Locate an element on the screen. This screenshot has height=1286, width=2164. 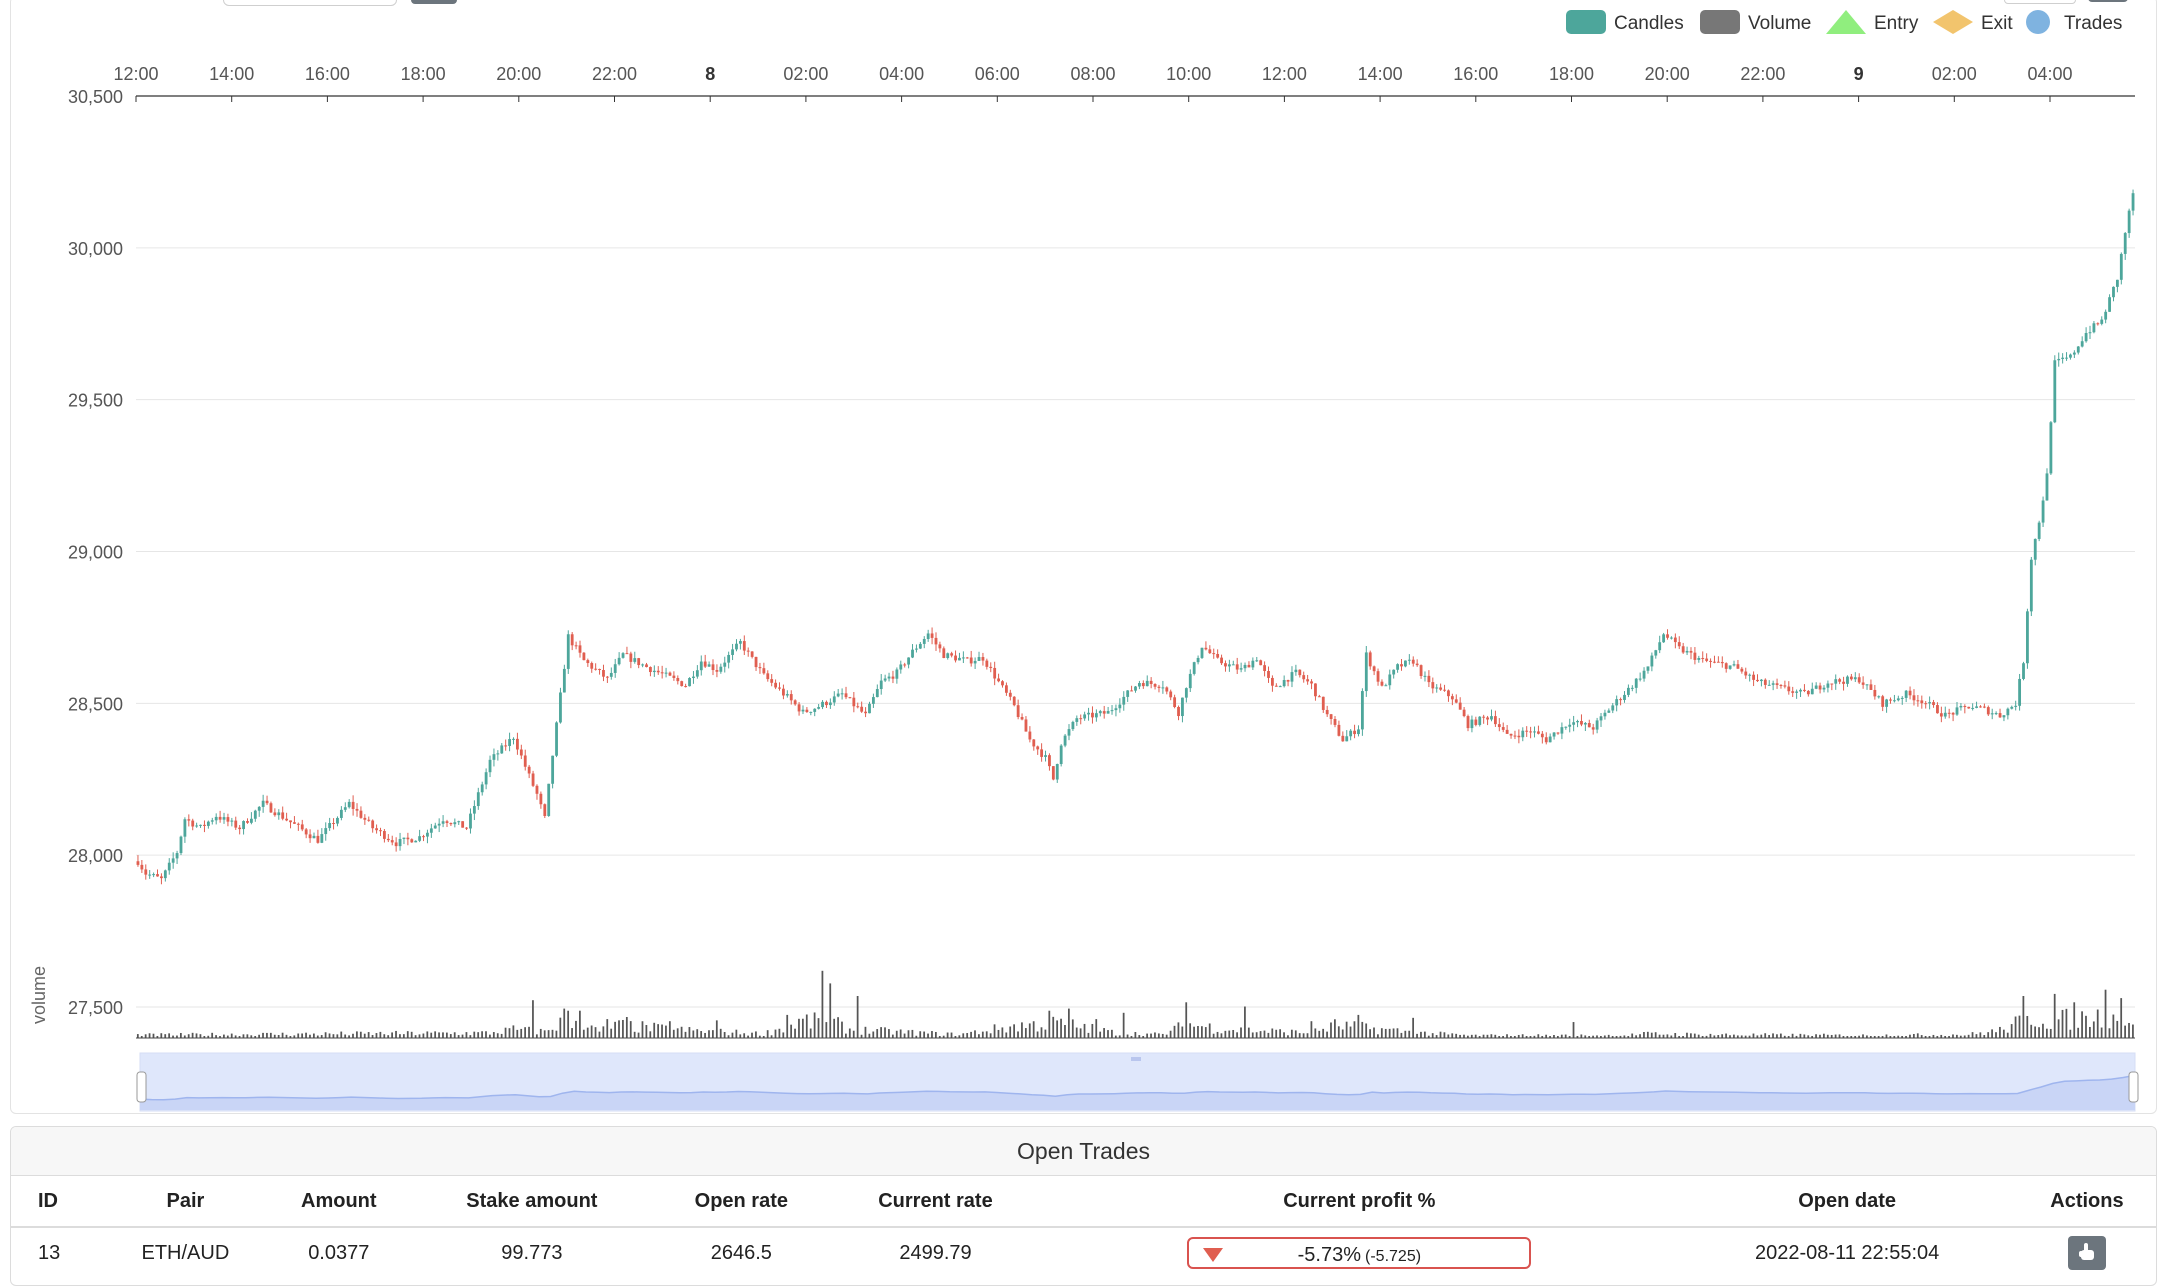
trade-actions-button is located at coordinates (2086, 1253).